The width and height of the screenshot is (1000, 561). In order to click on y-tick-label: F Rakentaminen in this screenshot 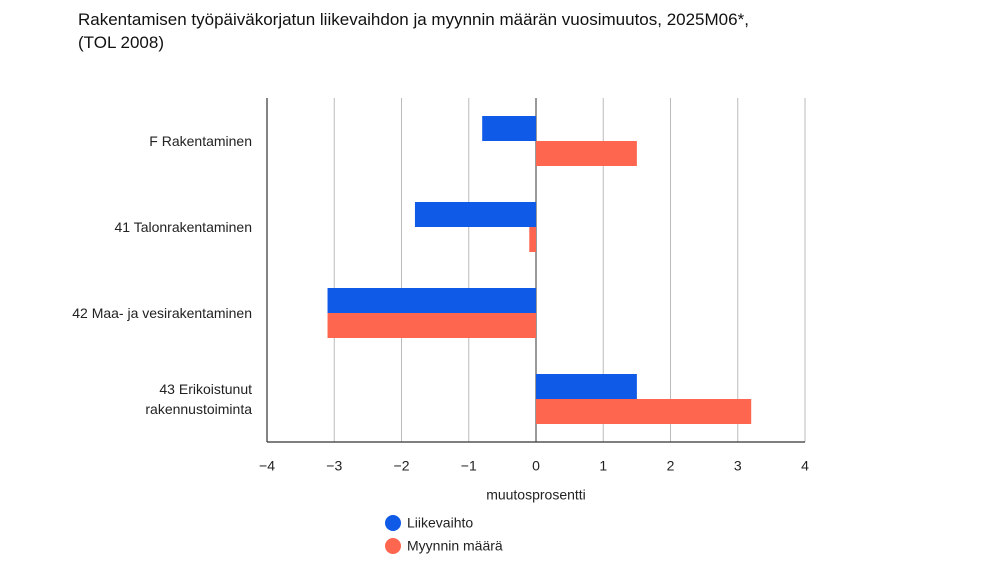, I will do `click(200, 141)`.